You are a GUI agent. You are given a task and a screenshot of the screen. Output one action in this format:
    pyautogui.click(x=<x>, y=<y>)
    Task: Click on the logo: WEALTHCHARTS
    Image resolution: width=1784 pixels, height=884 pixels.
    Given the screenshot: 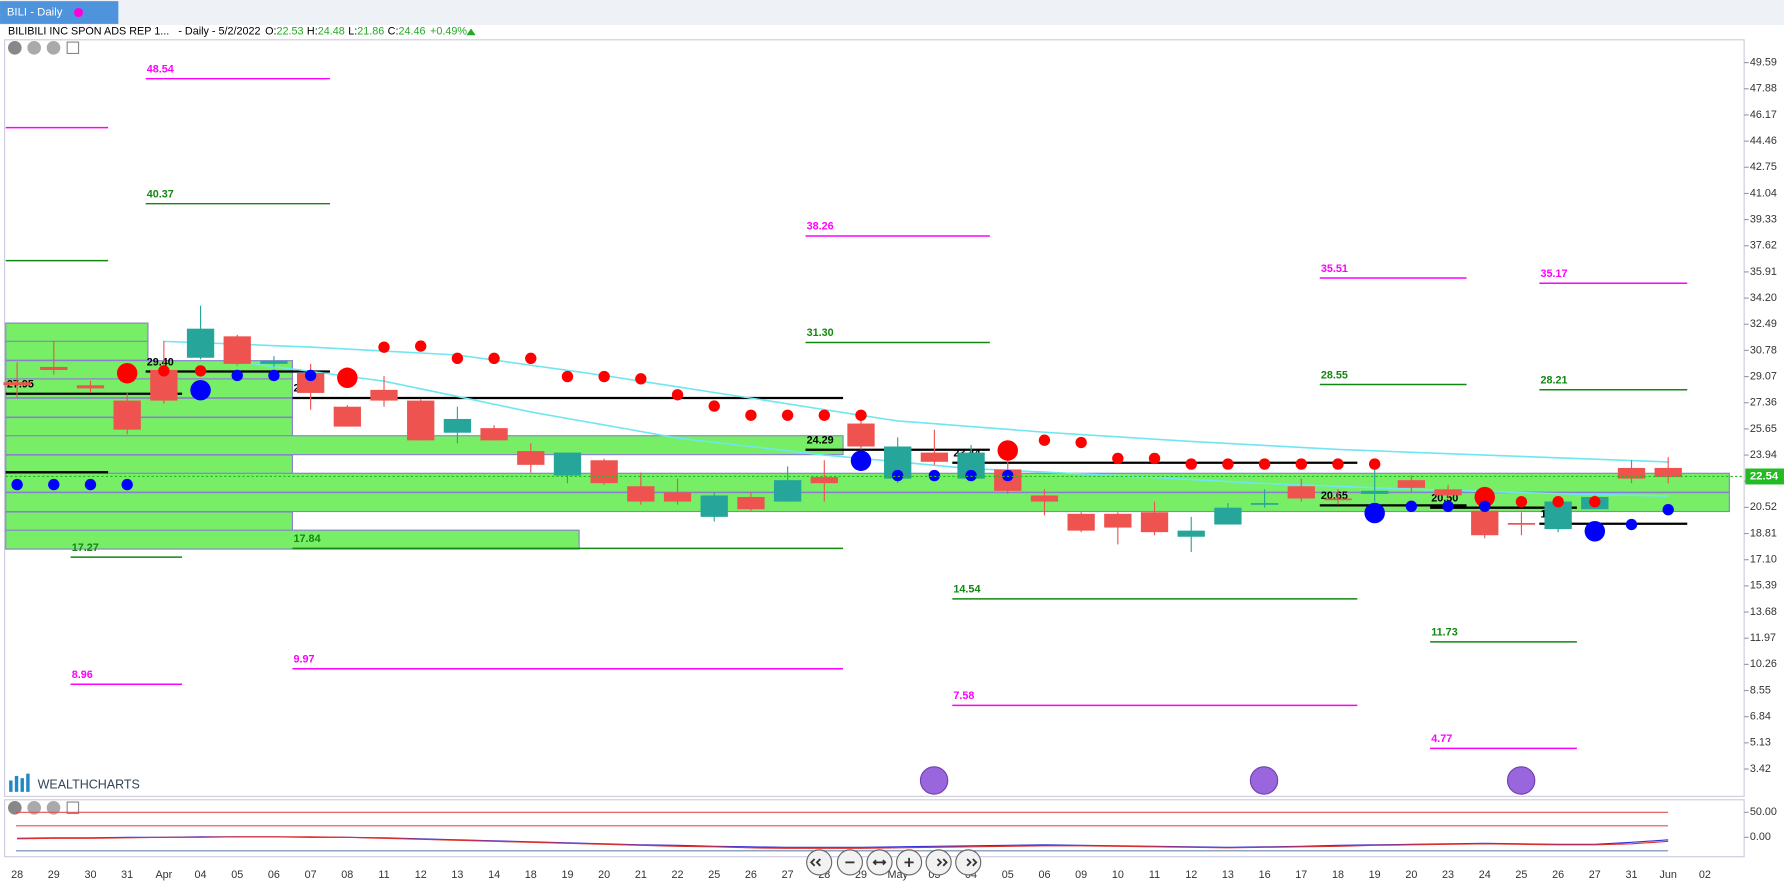 What is the action you would take?
    pyautogui.click(x=74, y=782)
    